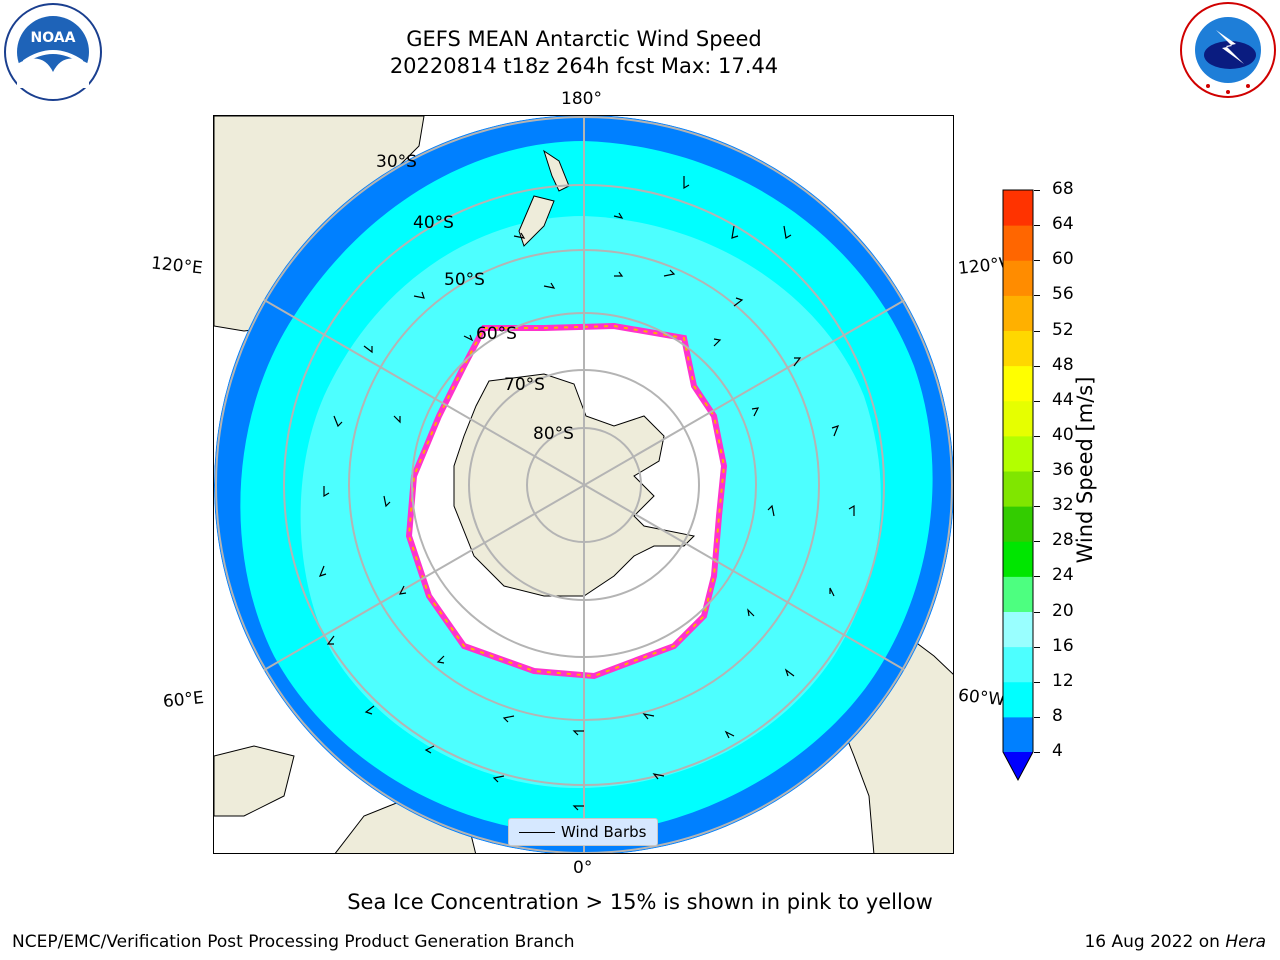 The height and width of the screenshot is (960, 1280). I want to click on map-legend: Wind Barbs, so click(583, 832).